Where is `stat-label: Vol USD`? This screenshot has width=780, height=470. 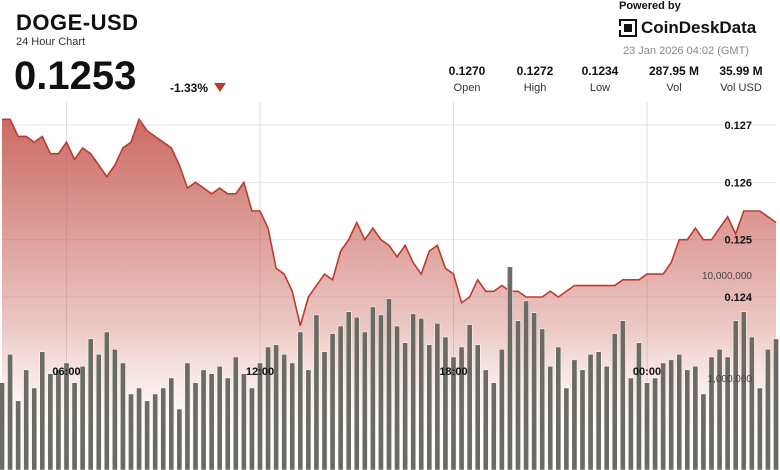
stat-label: Vol USD is located at coordinates (741, 88).